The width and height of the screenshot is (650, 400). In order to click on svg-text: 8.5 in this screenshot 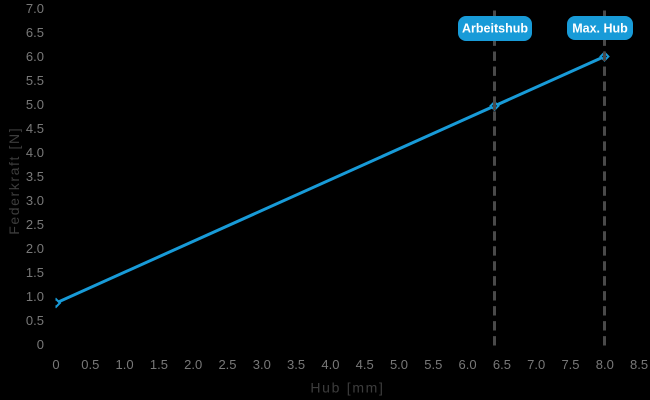, I will do `click(639, 364)`.